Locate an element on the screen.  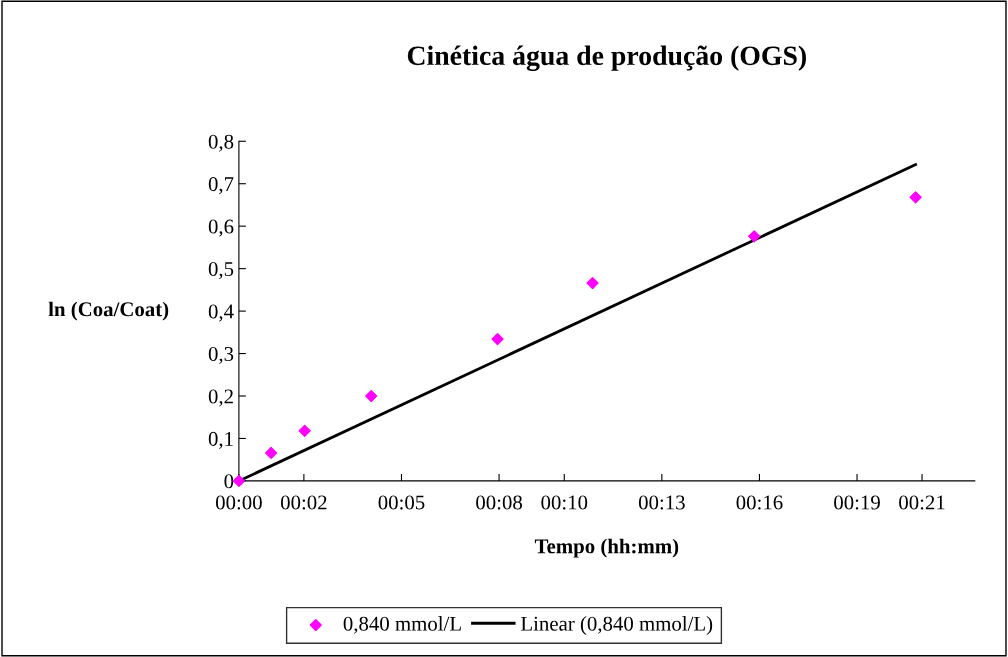
x-tick-label: 00:10 is located at coordinates (564, 502).